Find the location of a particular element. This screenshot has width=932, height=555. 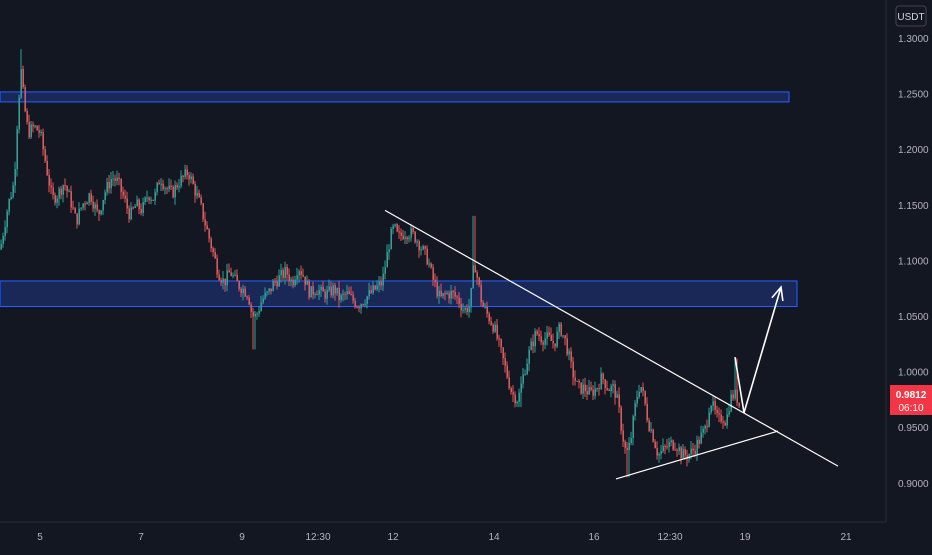

x-tick-label: 14 is located at coordinates (494, 537).